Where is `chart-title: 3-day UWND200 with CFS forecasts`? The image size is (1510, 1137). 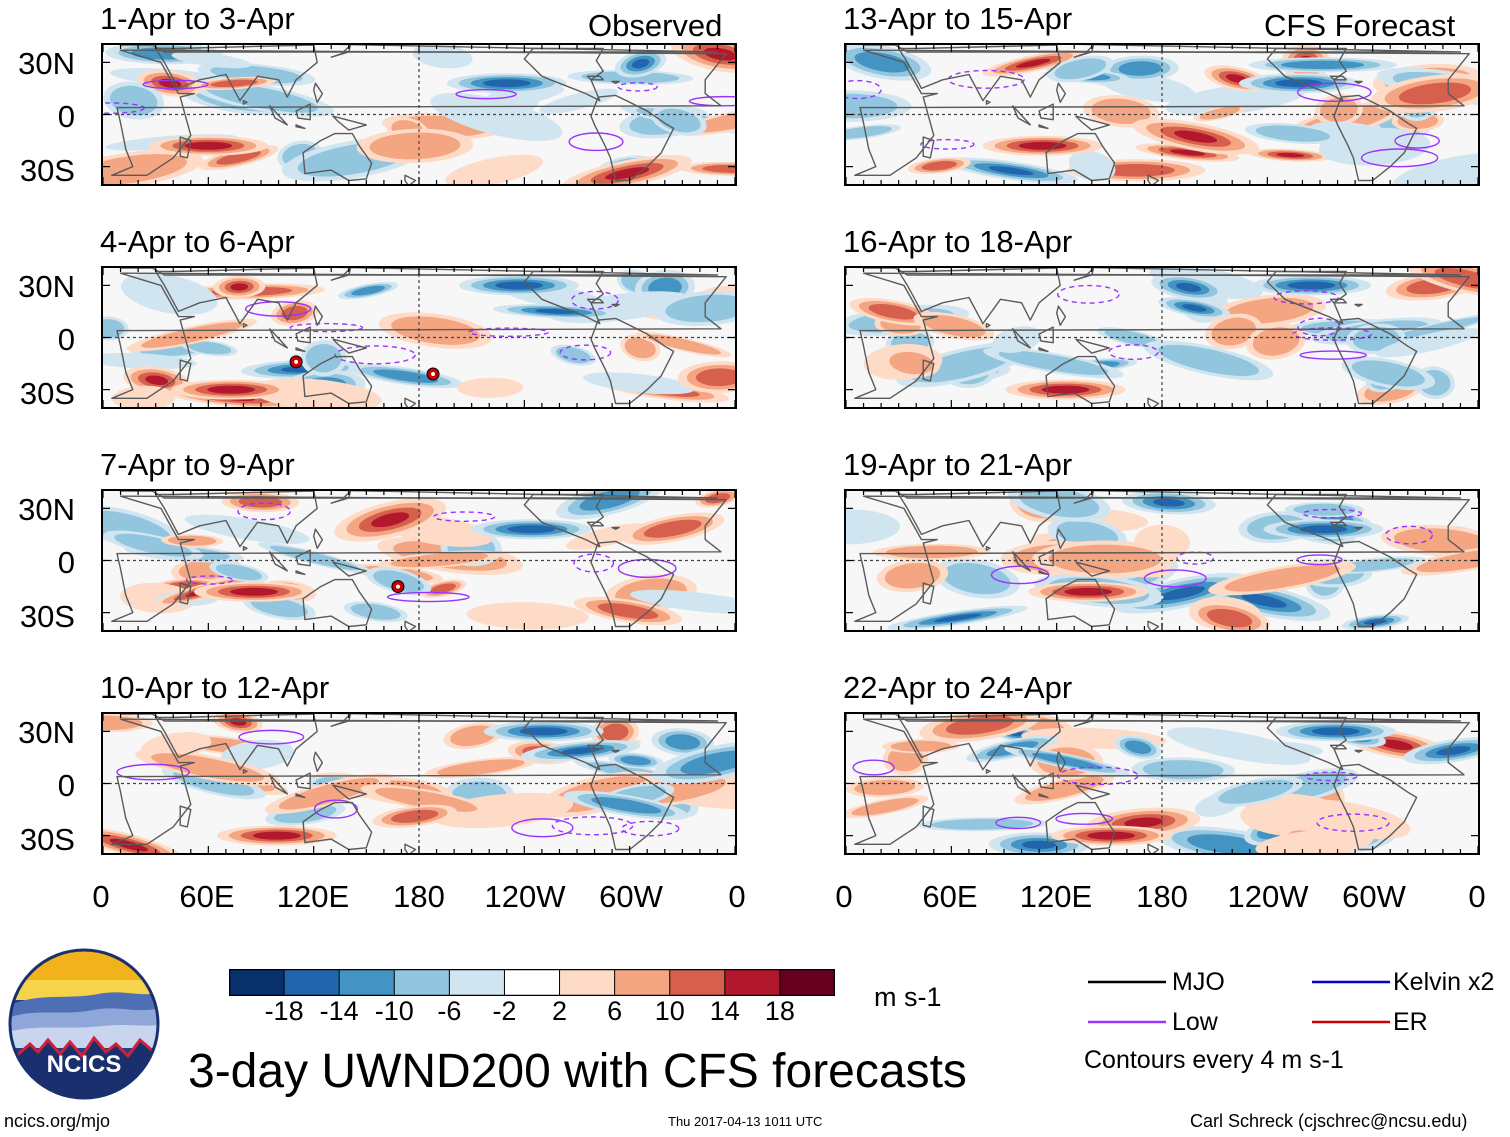 chart-title: 3-day UWND200 with CFS forecasts is located at coordinates (577, 1071).